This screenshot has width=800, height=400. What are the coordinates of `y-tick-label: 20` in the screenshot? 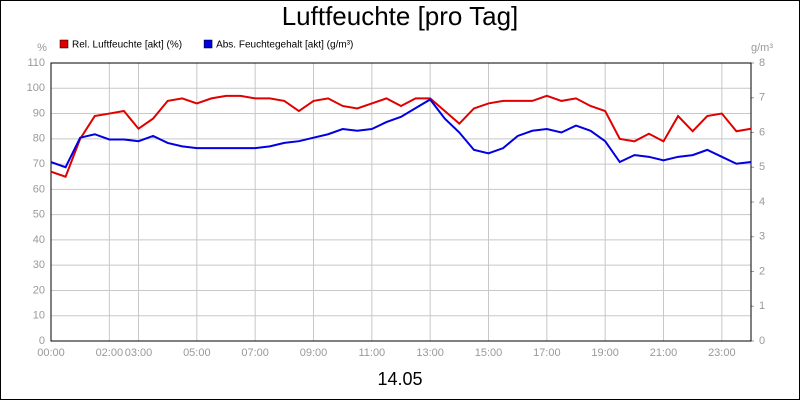 It's located at (39, 290).